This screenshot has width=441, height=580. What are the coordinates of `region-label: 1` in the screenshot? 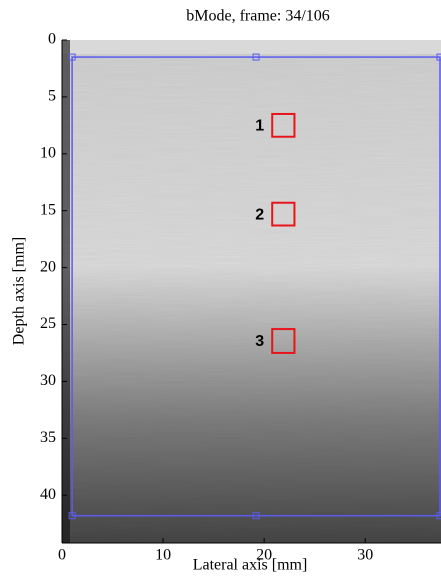 It's located at (259, 126).